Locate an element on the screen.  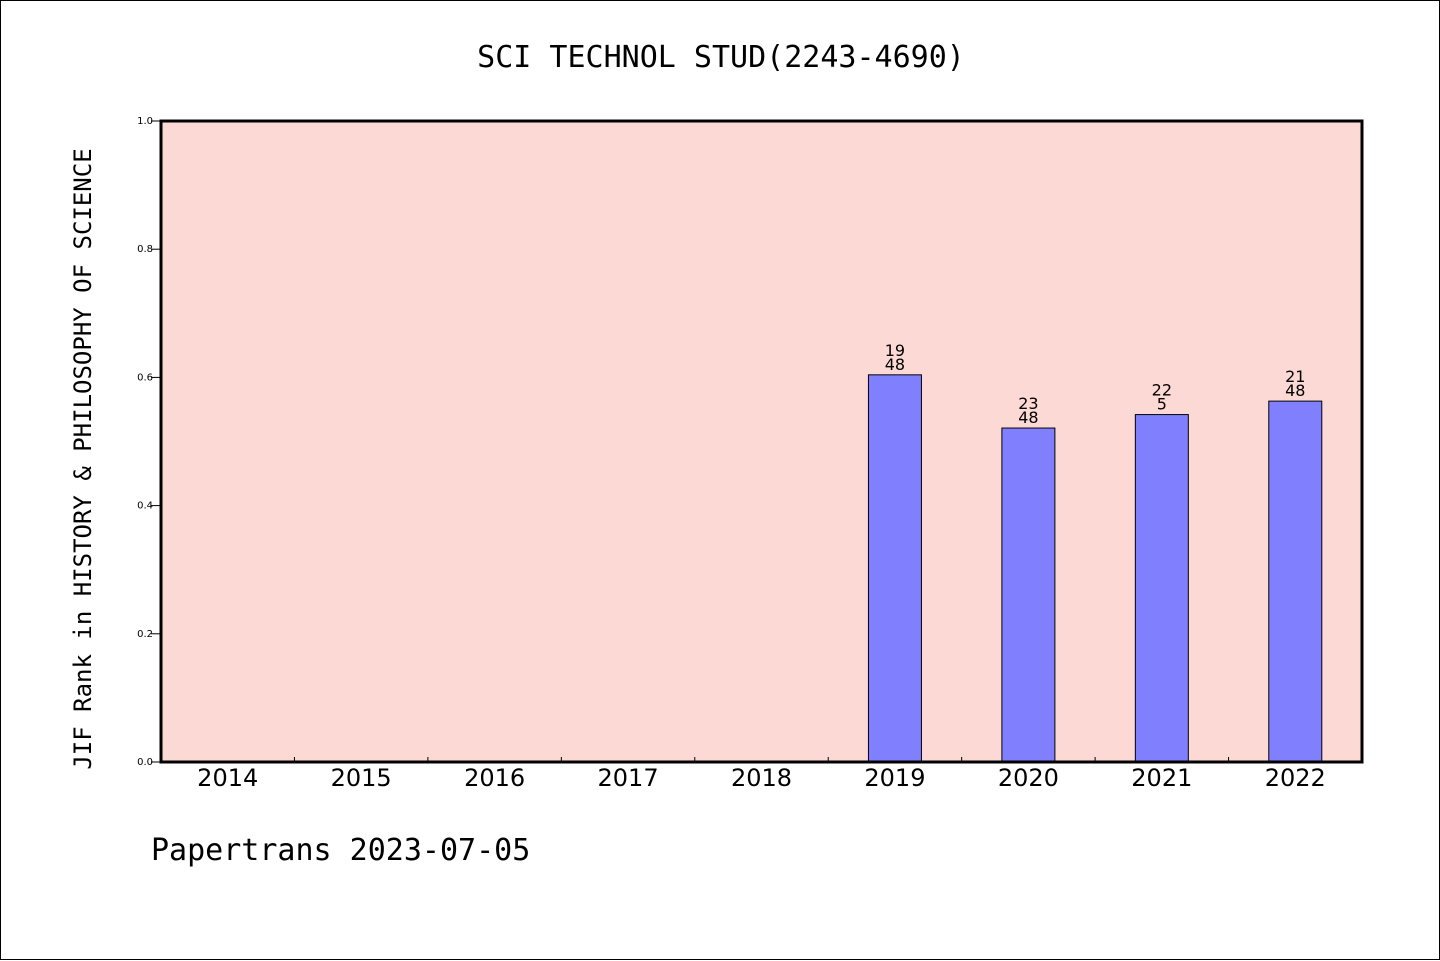
bar-label-rank: 21 is located at coordinates (1295, 376).